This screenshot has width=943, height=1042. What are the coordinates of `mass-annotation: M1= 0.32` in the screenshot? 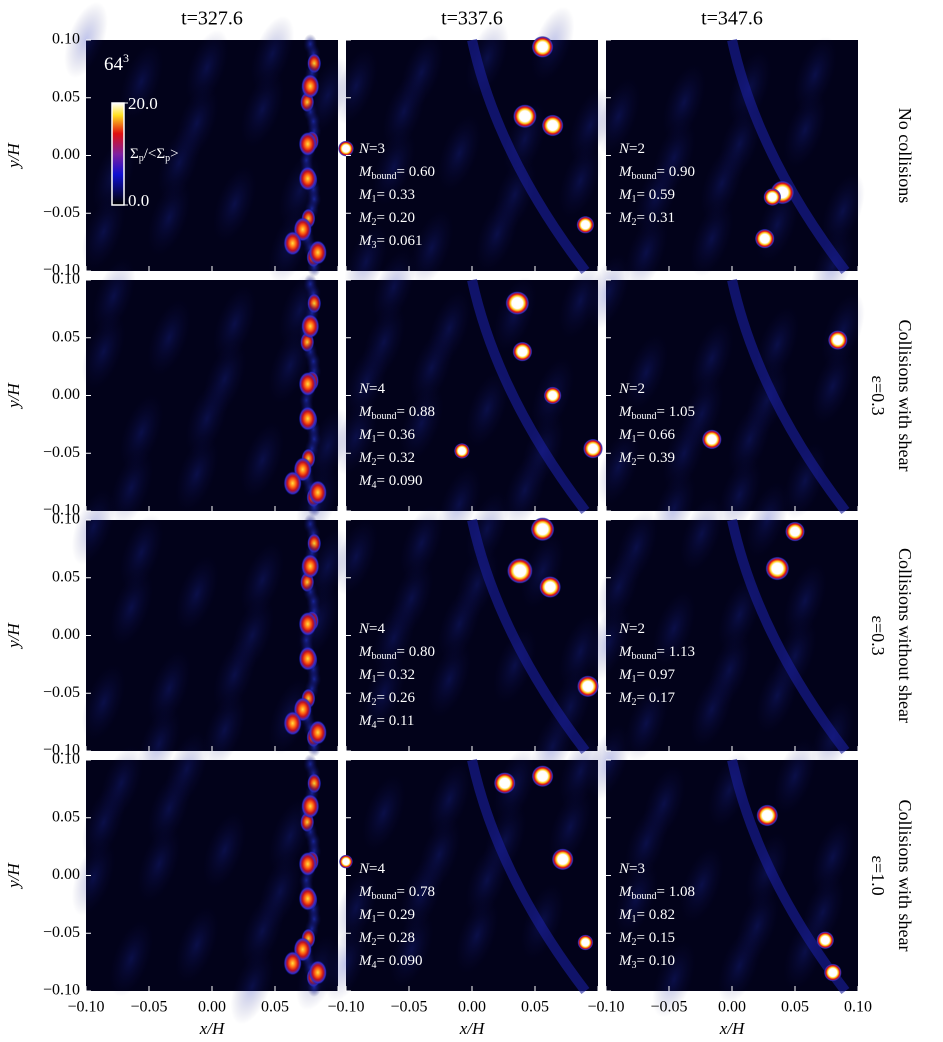 It's located at (386, 676).